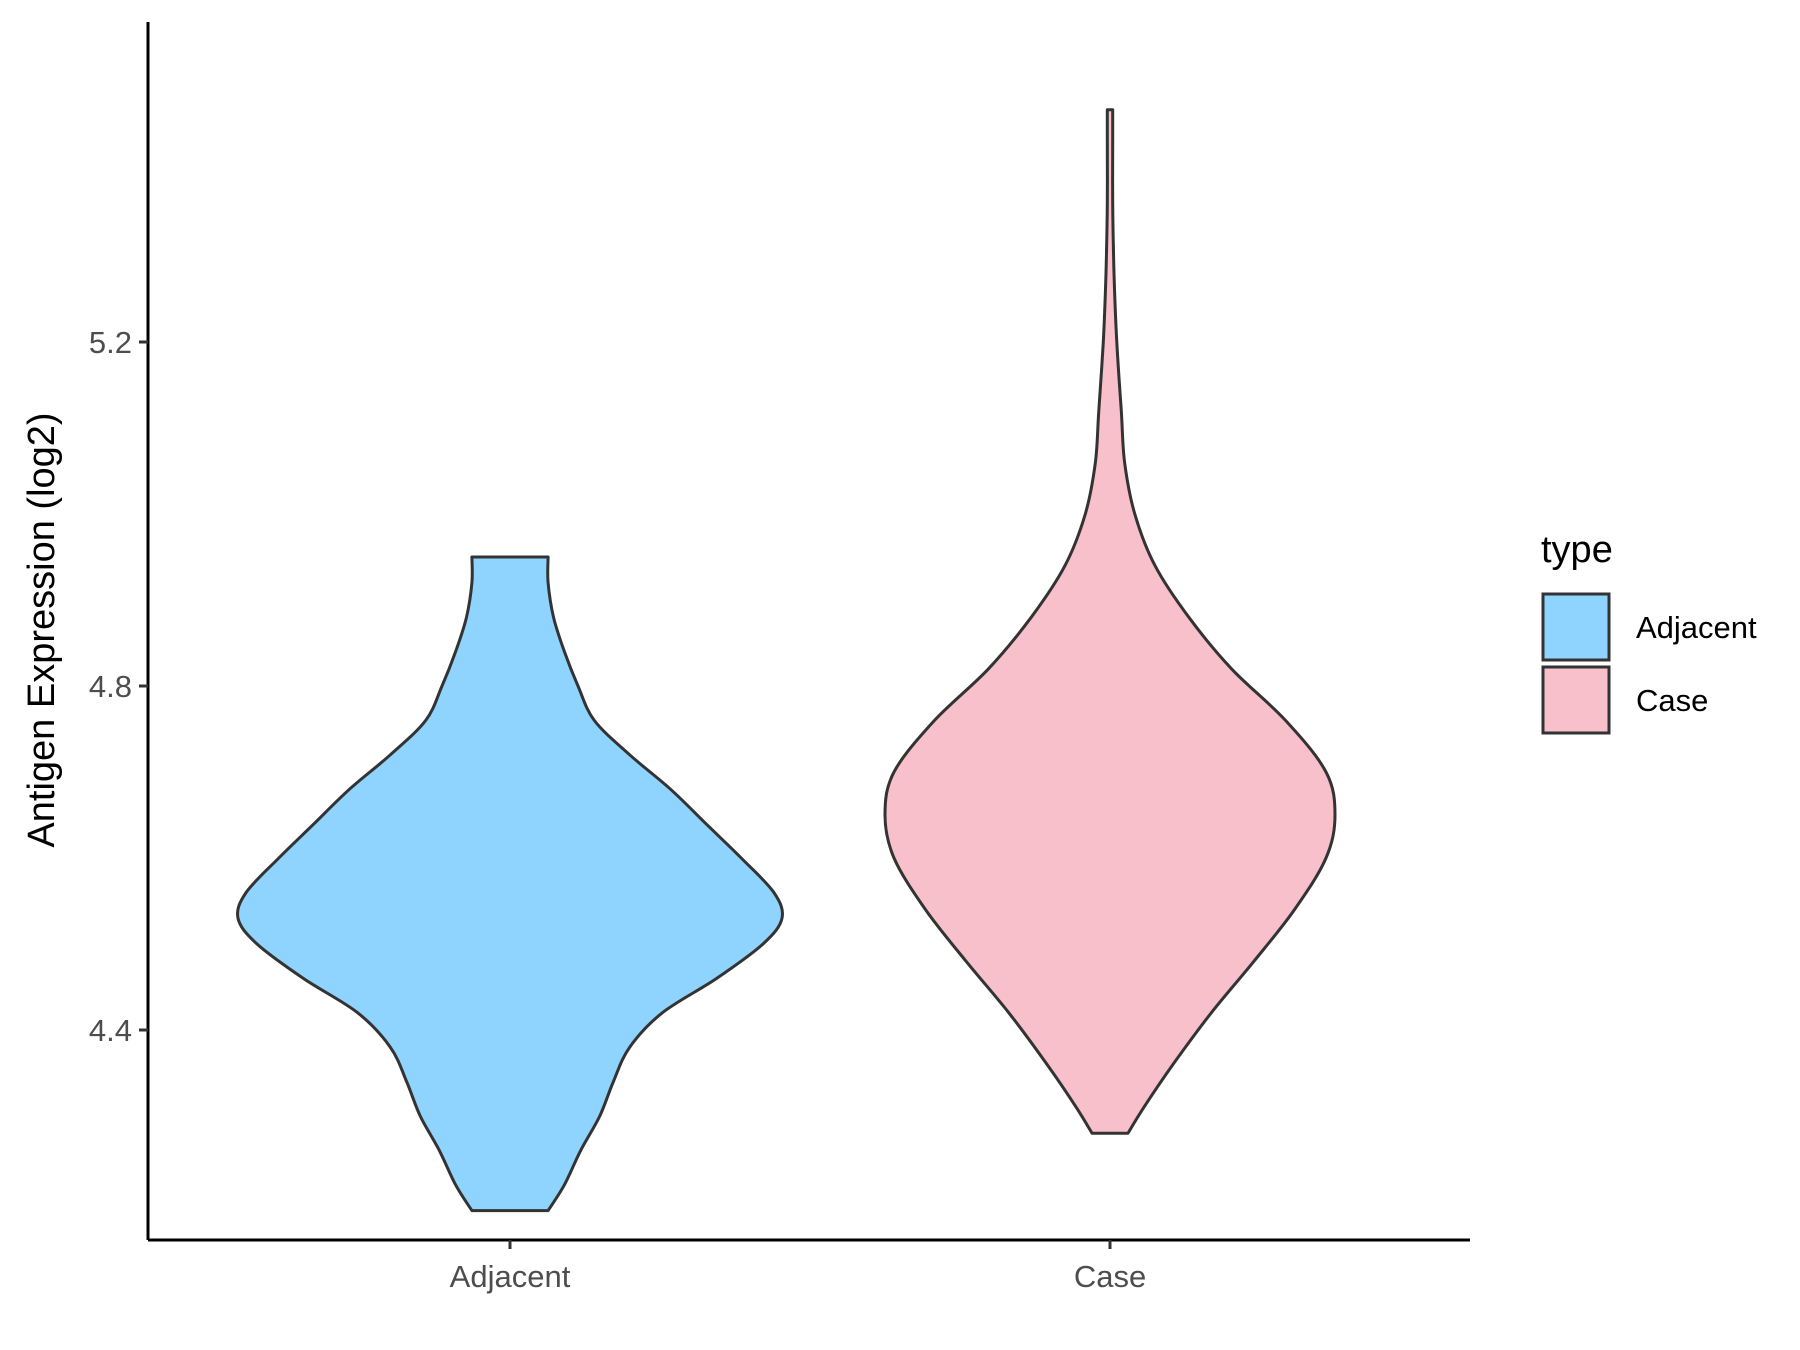 The width and height of the screenshot is (1800, 1350). I want to click on x-tick-label: Case, so click(1110, 1276).